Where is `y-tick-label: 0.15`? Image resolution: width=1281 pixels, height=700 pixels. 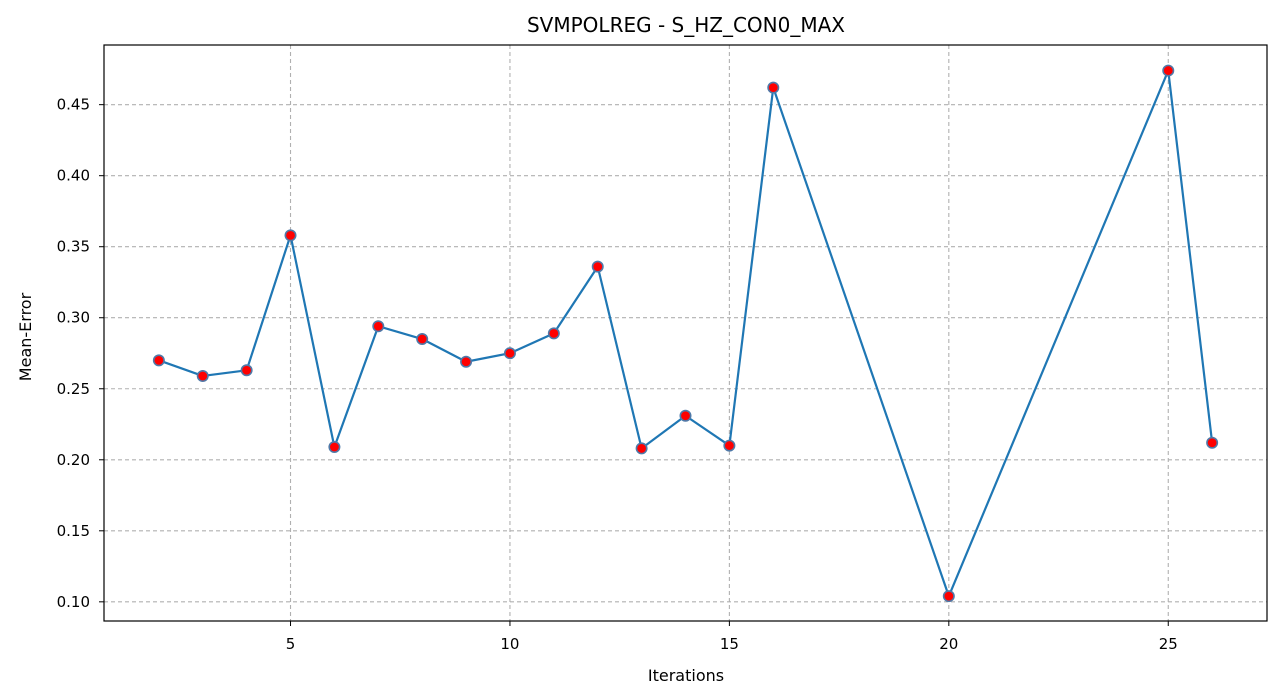
y-tick-label: 0.15 is located at coordinates (73, 531).